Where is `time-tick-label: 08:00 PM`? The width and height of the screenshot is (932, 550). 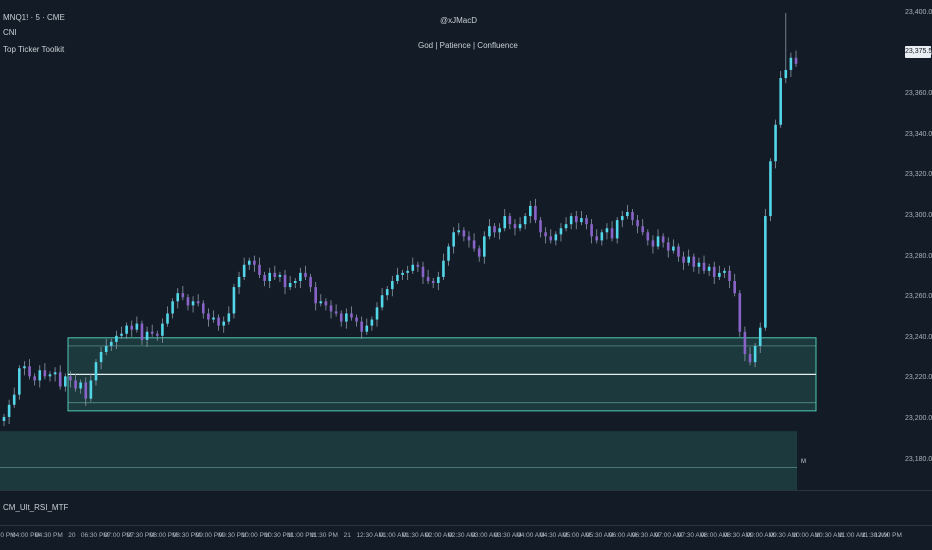 time-tick-label: 08:00 PM is located at coordinates (163, 535).